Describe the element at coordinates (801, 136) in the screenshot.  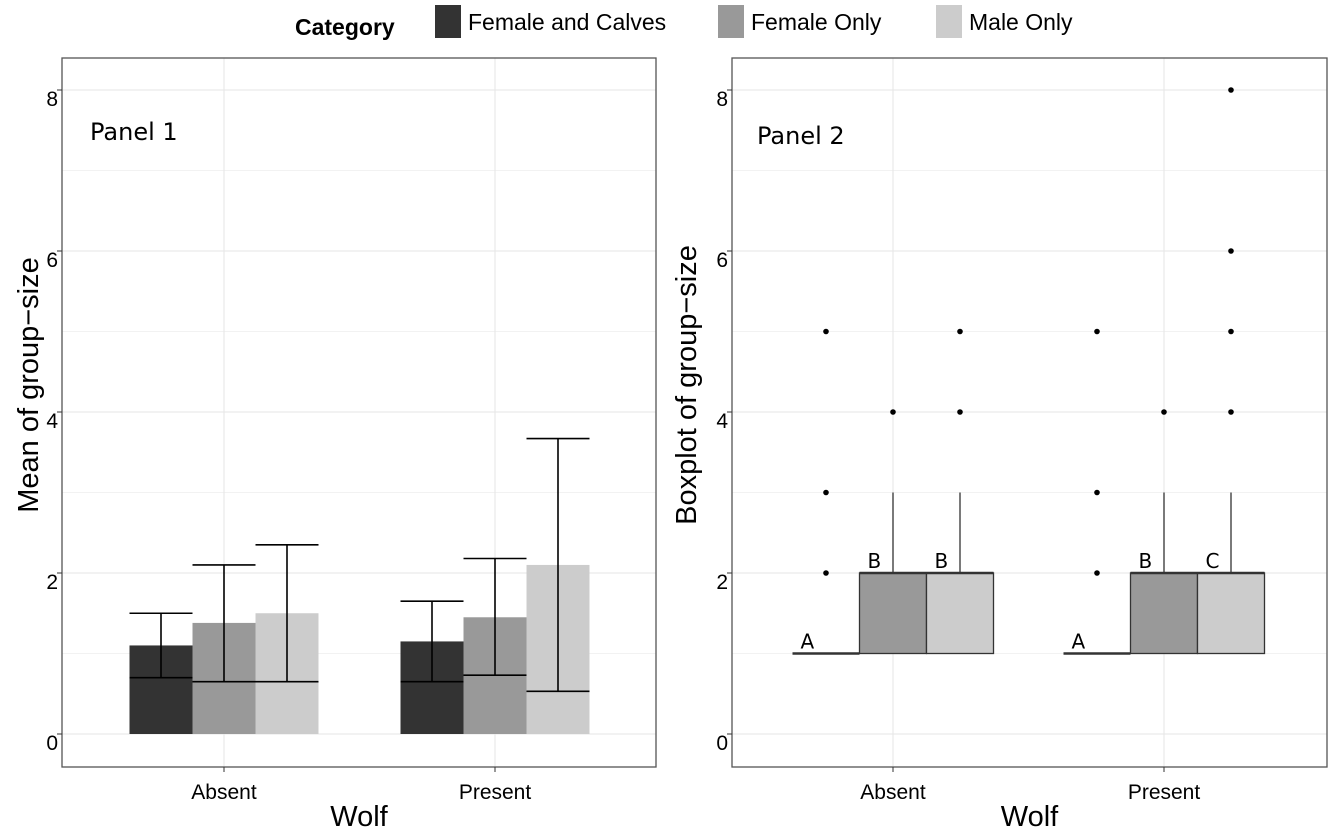
I see `panel-label: Panel 2` at that location.